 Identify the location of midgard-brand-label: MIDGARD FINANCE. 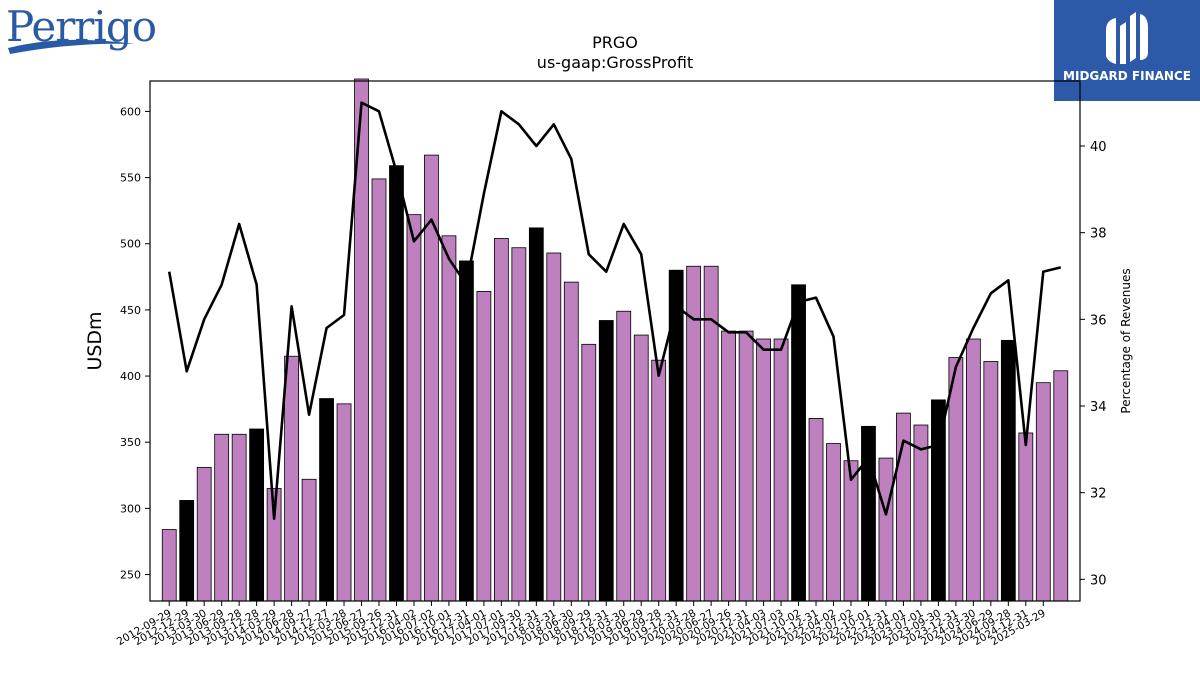
(1127, 76).